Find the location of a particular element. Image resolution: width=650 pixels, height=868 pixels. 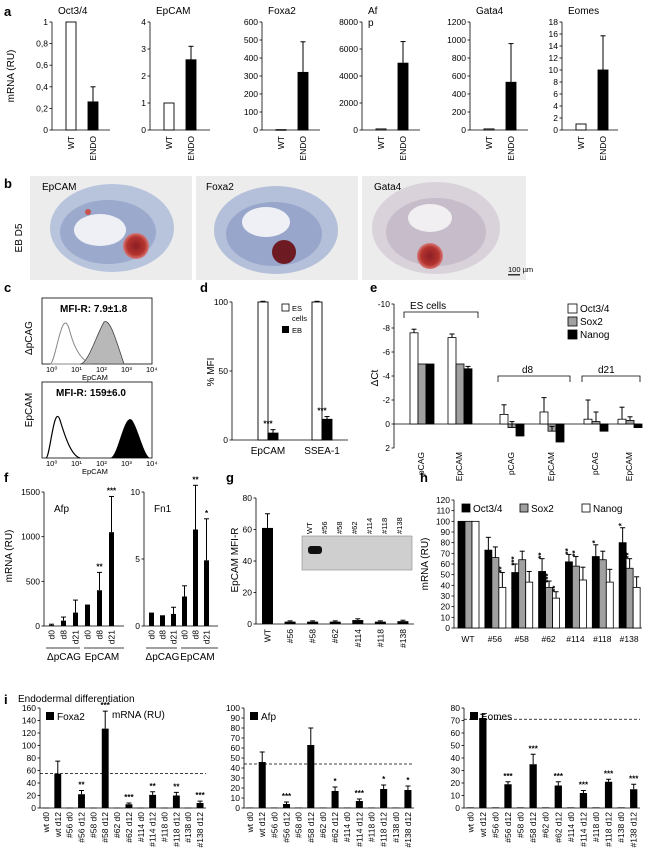

i1-xtick-label: #62 d12 is located at coordinates (129, 827).